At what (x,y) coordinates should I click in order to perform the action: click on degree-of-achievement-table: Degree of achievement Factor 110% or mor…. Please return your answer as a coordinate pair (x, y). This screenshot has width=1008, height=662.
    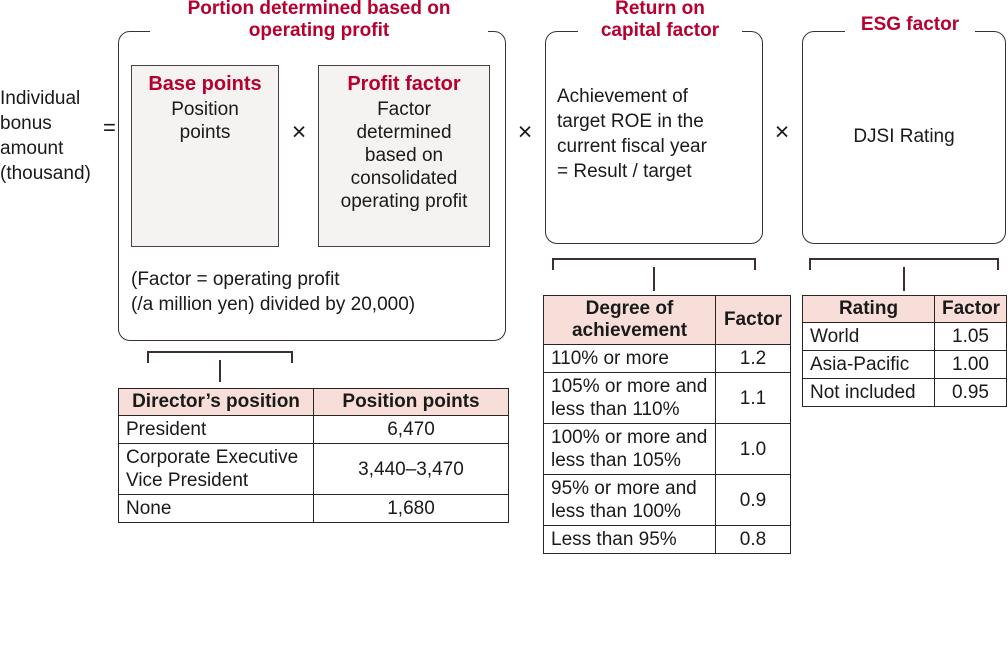
    Looking at the image, I should click on (667, 424).